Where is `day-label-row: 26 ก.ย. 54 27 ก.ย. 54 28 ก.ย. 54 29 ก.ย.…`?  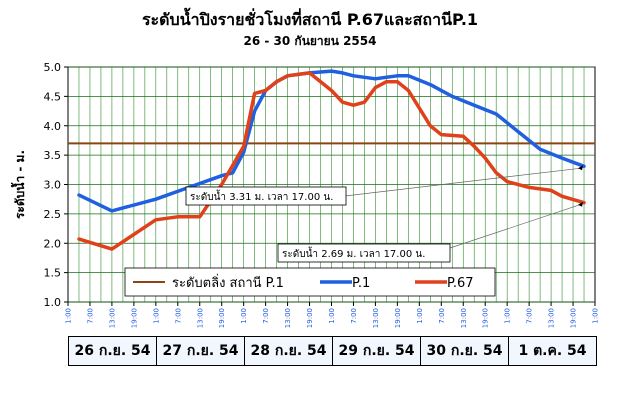
day-label-row: 26 ก.ย. 54 27 ก.ย. 54 28 ก.ย. 54 29 ก.ย.… is located at coordinates (332, 351).